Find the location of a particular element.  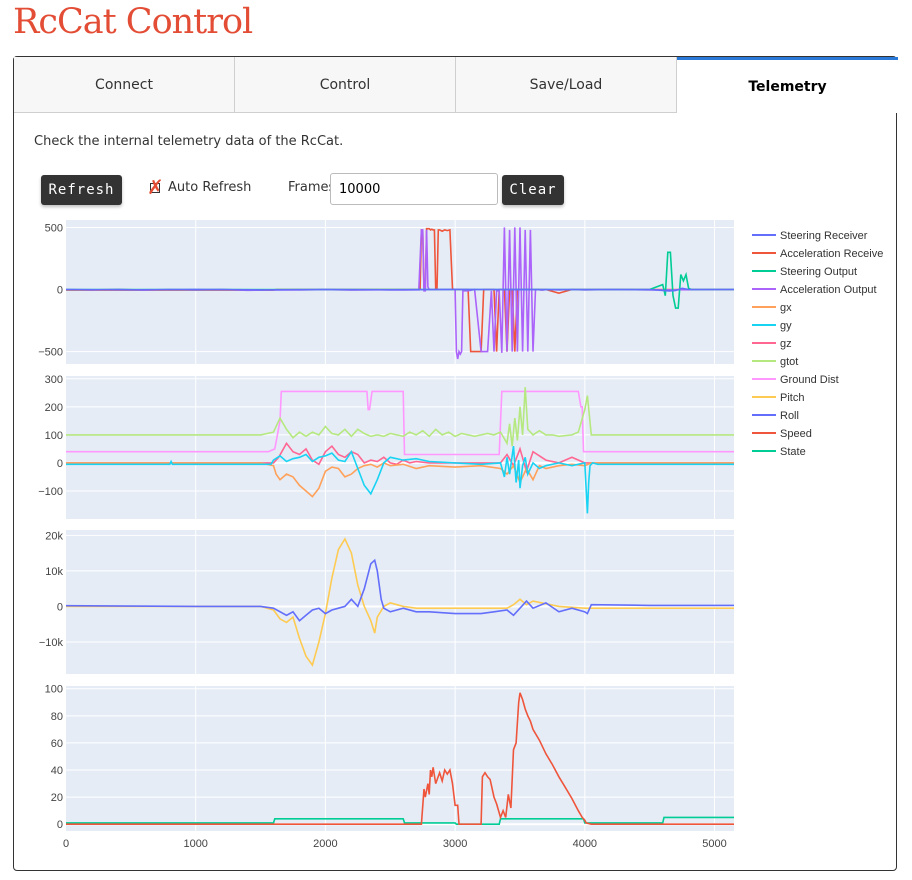

series-line-steering-receiver is located at coordinates (400, 289).